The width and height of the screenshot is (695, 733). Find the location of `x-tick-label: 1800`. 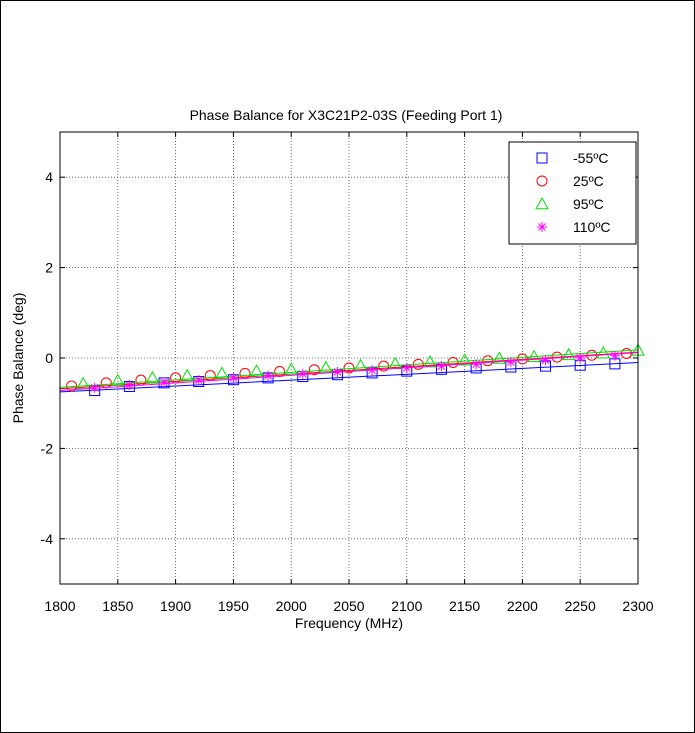

x-tick-label: 1800 is located at coordinates (59, 606).